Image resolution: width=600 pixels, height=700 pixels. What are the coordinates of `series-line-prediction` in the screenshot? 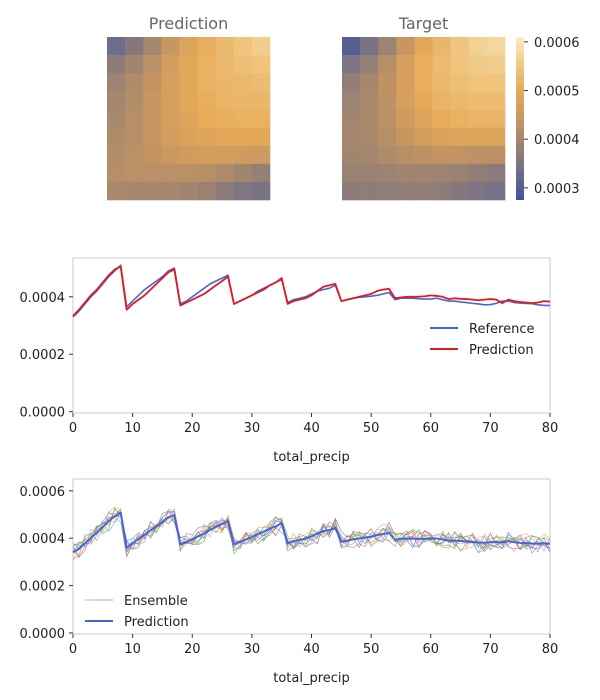 It's located at (311, 291).